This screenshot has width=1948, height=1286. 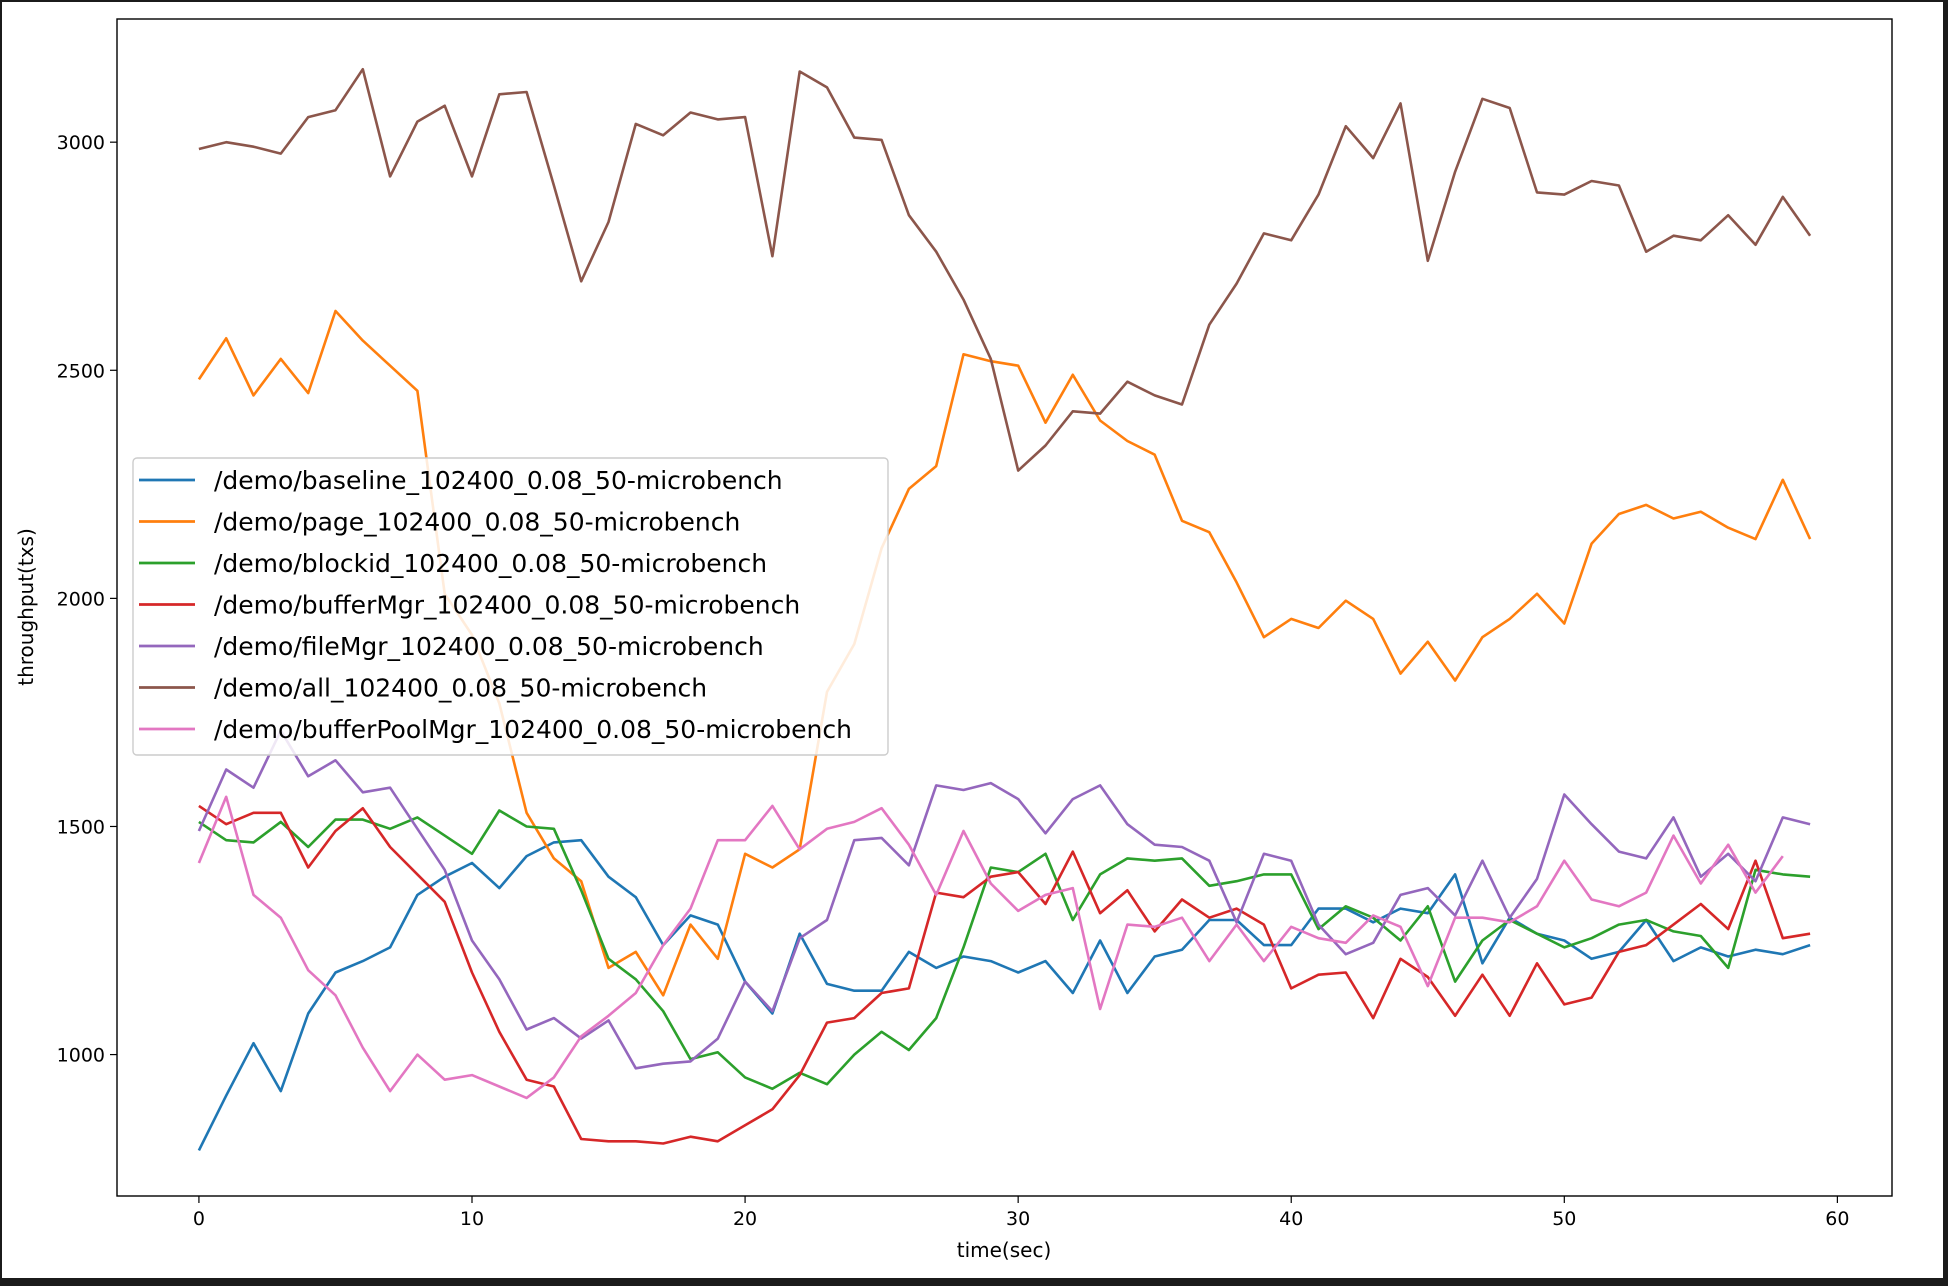 What do you see at coordinates (1018, 1219) in the screenshot?
I see `x-tick-label: 30` at bounding box center [1018, 1219].